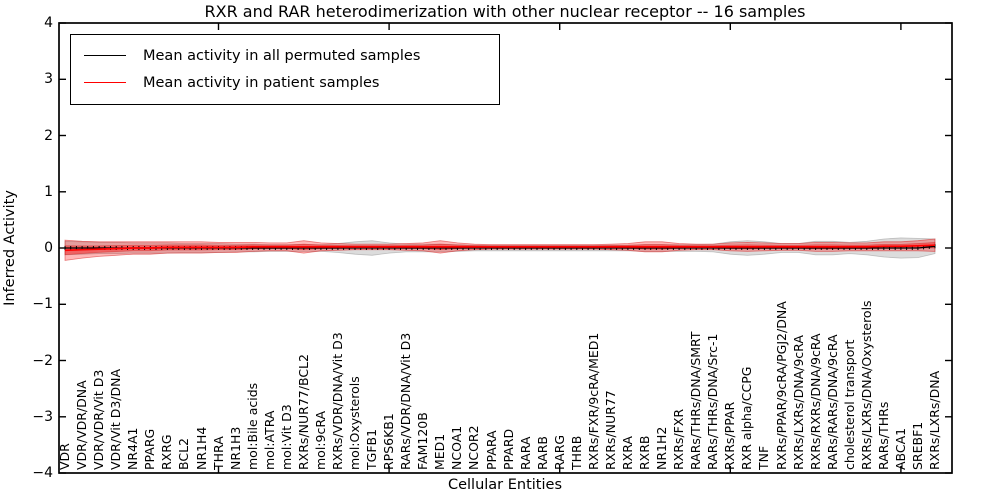 This screenshot has height=500, width=1000. Describe the element at coordinates (593, 401) in the screenshot. I see `x-category-label: RXRs/FXR/9cRA/MED1` at that location.